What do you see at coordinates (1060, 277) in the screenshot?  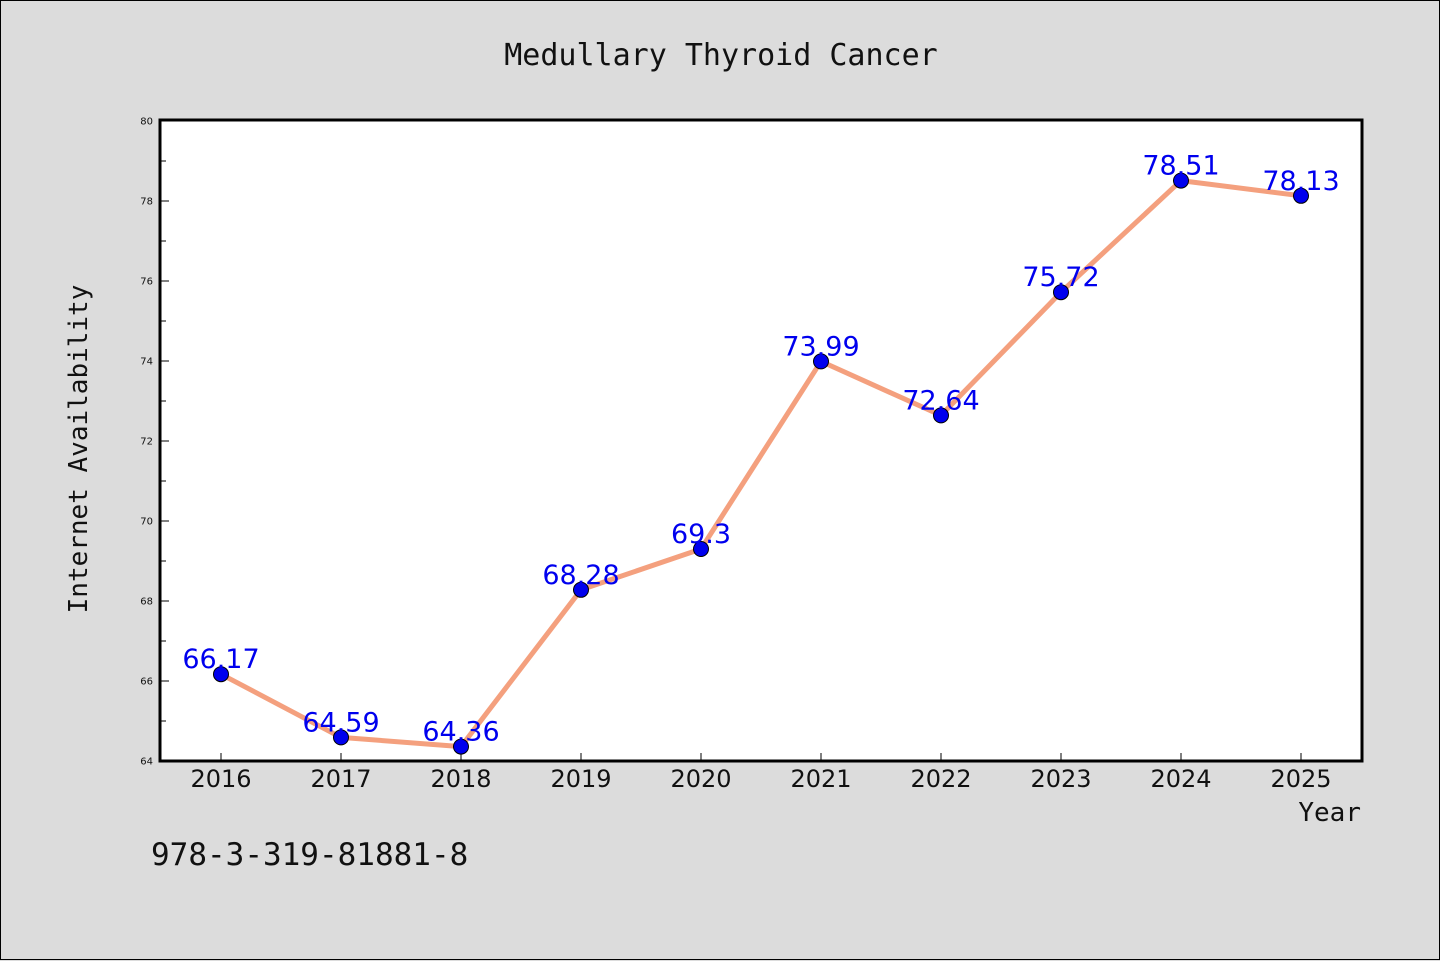 I see `data-label: 75.72` at bounding box center [1060, 277].